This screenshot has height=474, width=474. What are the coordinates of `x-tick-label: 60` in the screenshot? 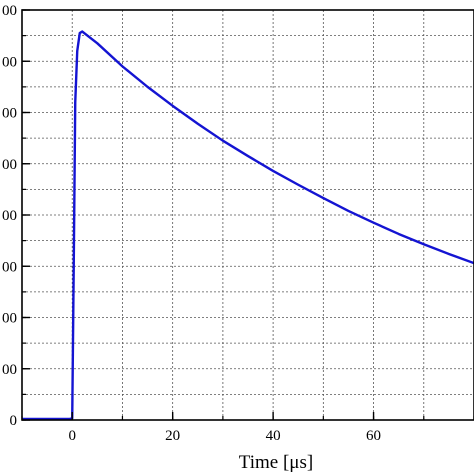 It's located at (373, 436).